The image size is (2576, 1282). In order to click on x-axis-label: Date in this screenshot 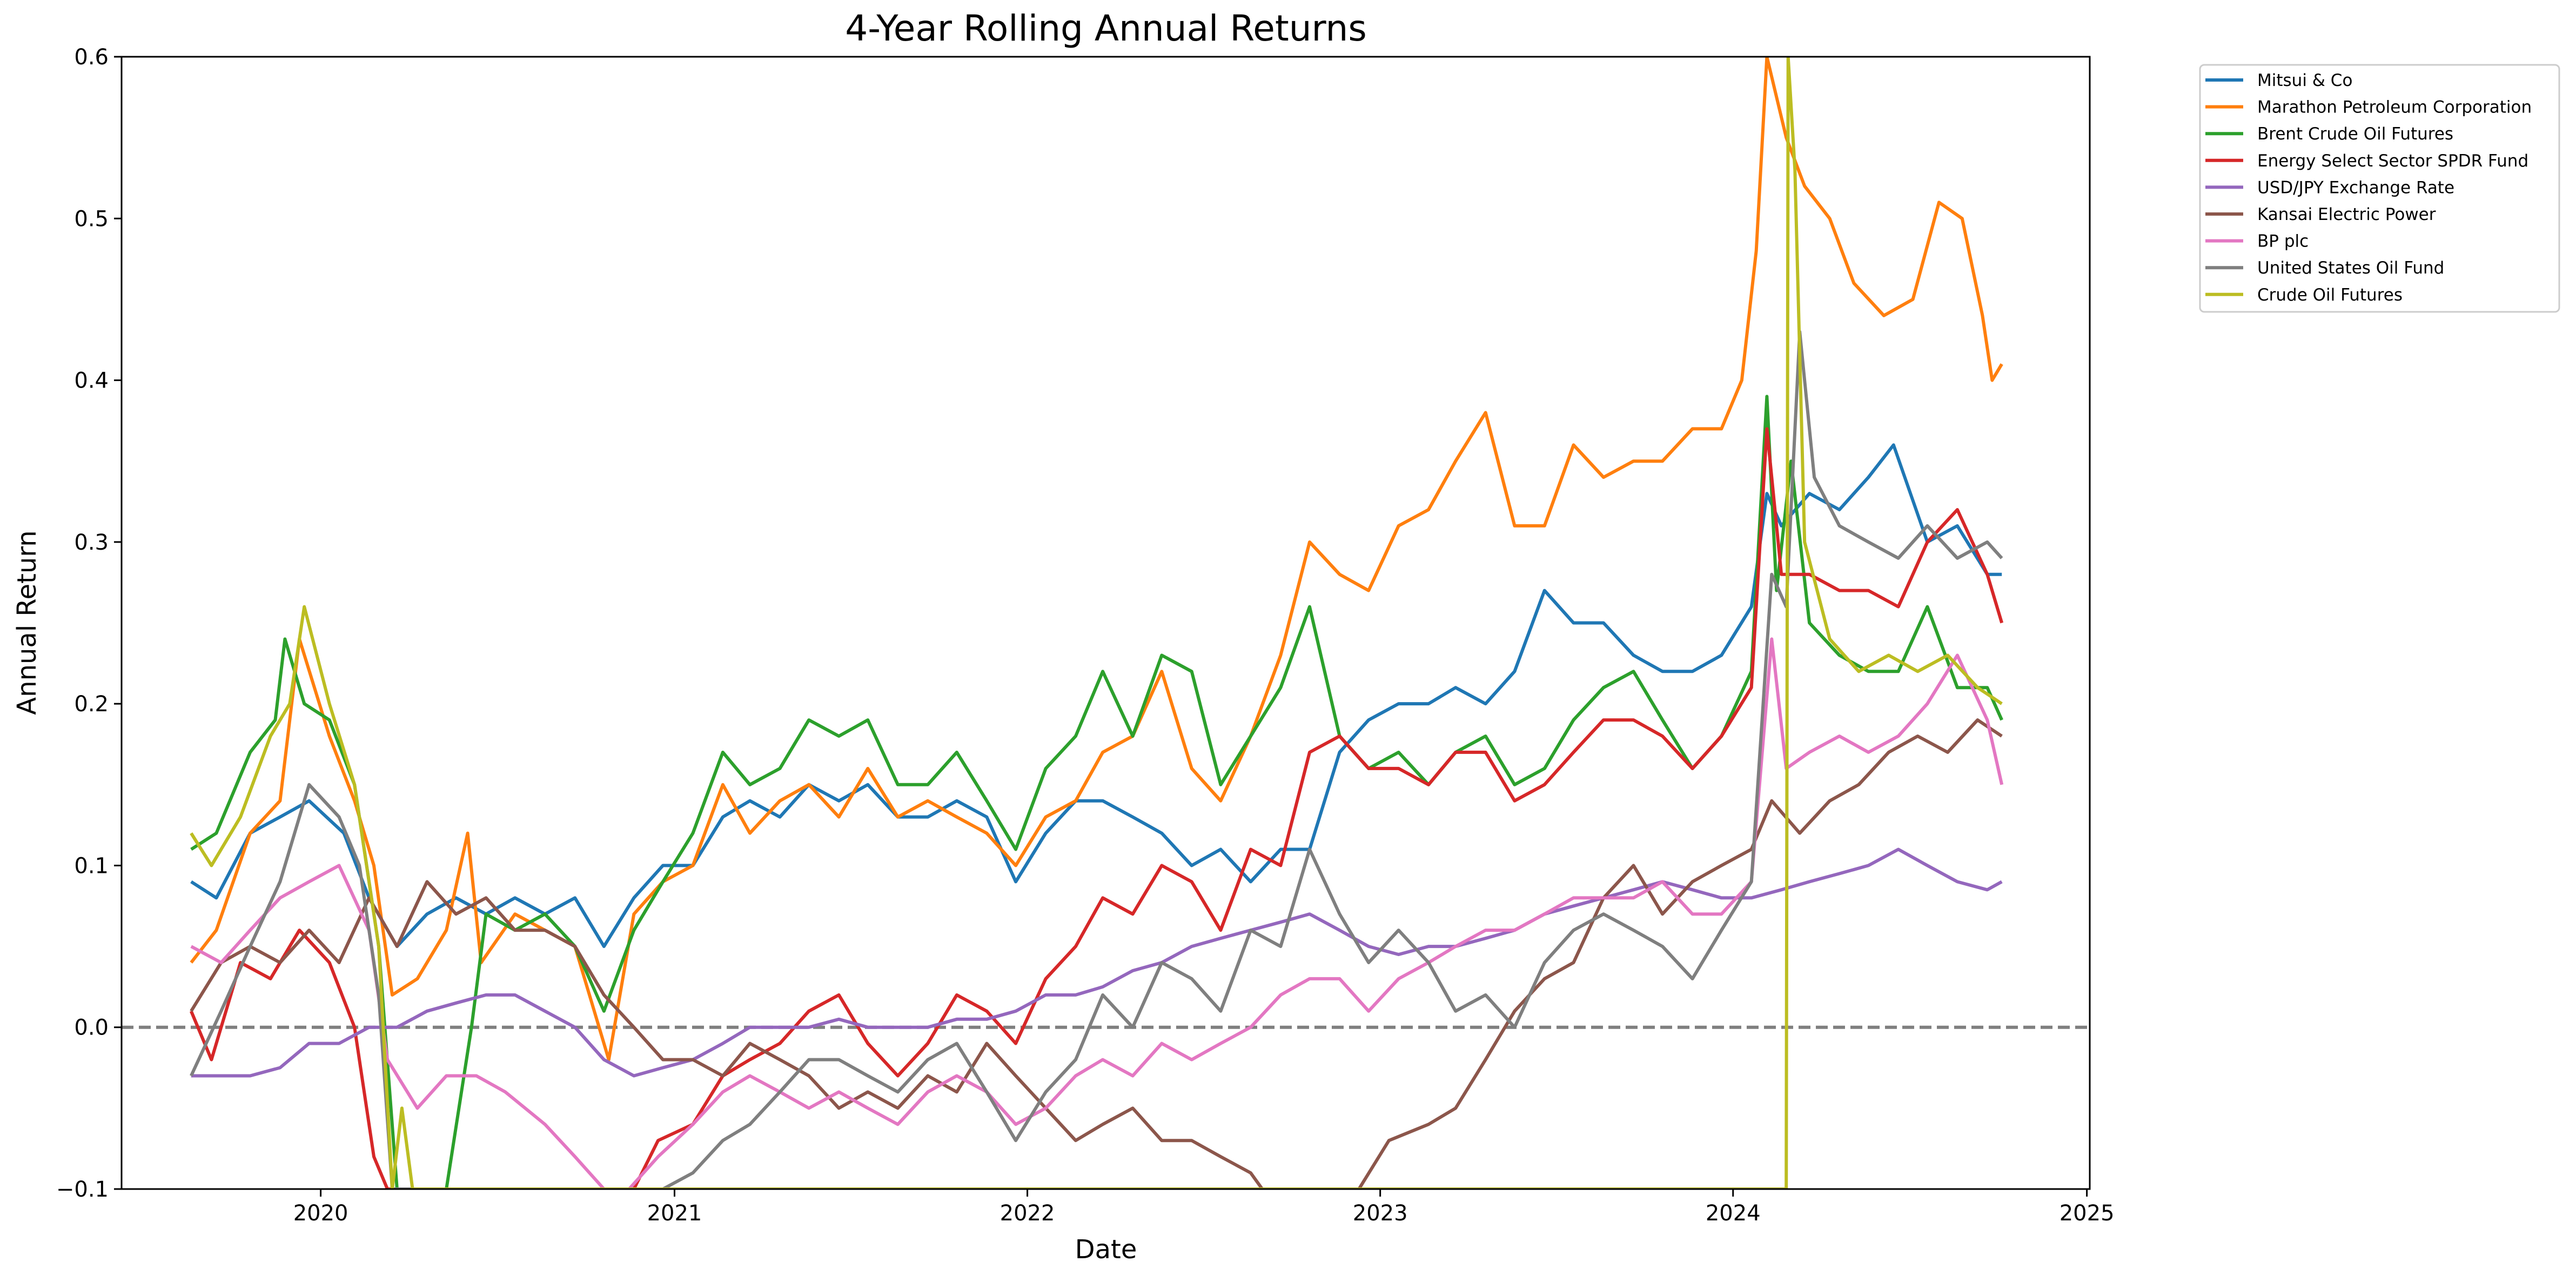, I will do `click(1106, 1249)`.